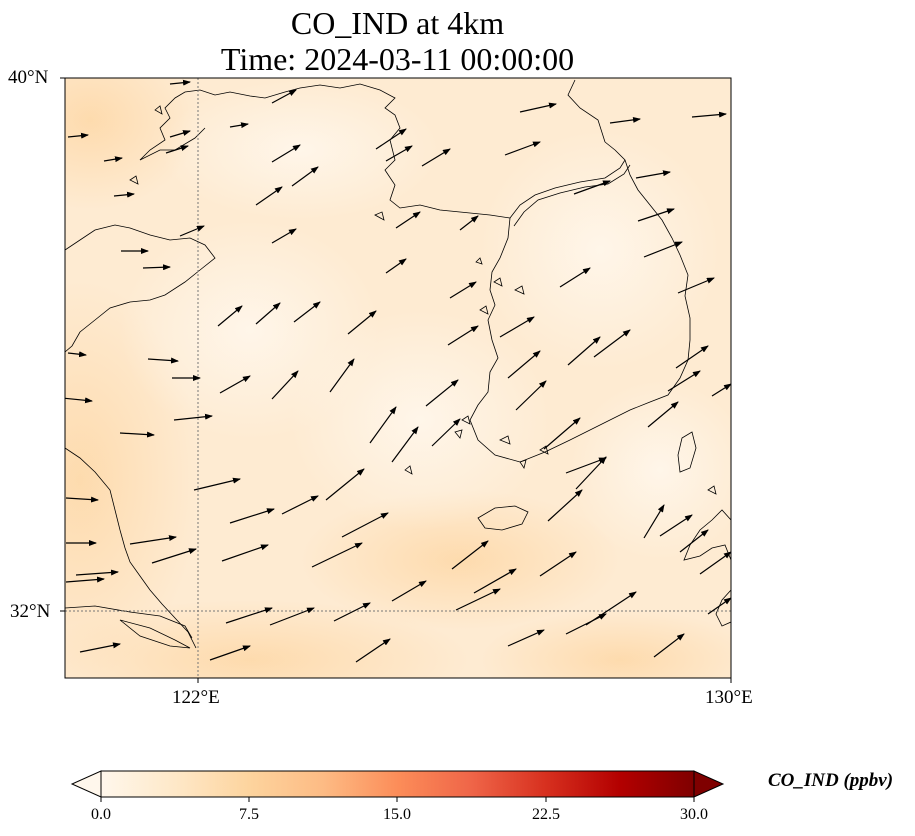  I want to click on coastline-korea-west, so click(580, 302).